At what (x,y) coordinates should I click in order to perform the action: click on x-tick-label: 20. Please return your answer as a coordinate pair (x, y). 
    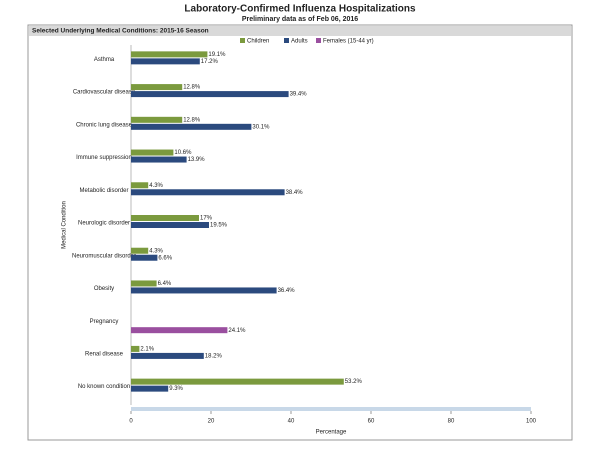
    Looking at the image, I should click on (211, 422).